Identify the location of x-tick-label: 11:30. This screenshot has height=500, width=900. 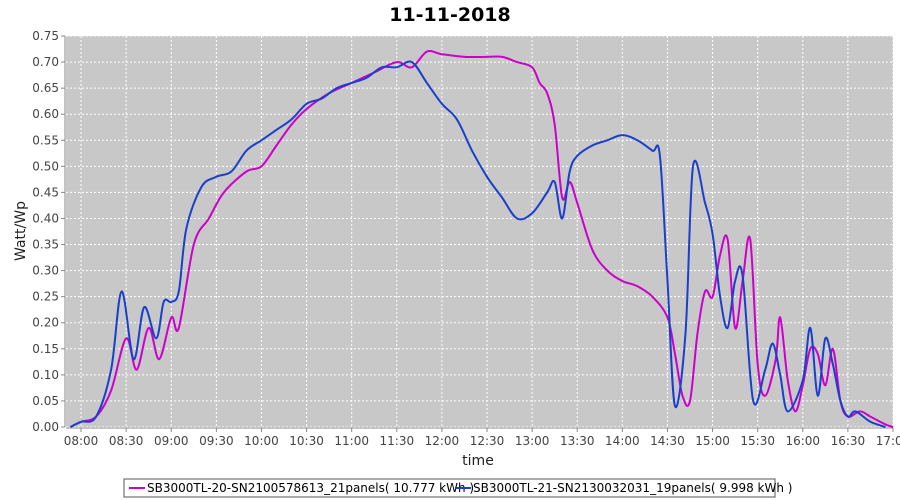
(397, 441).